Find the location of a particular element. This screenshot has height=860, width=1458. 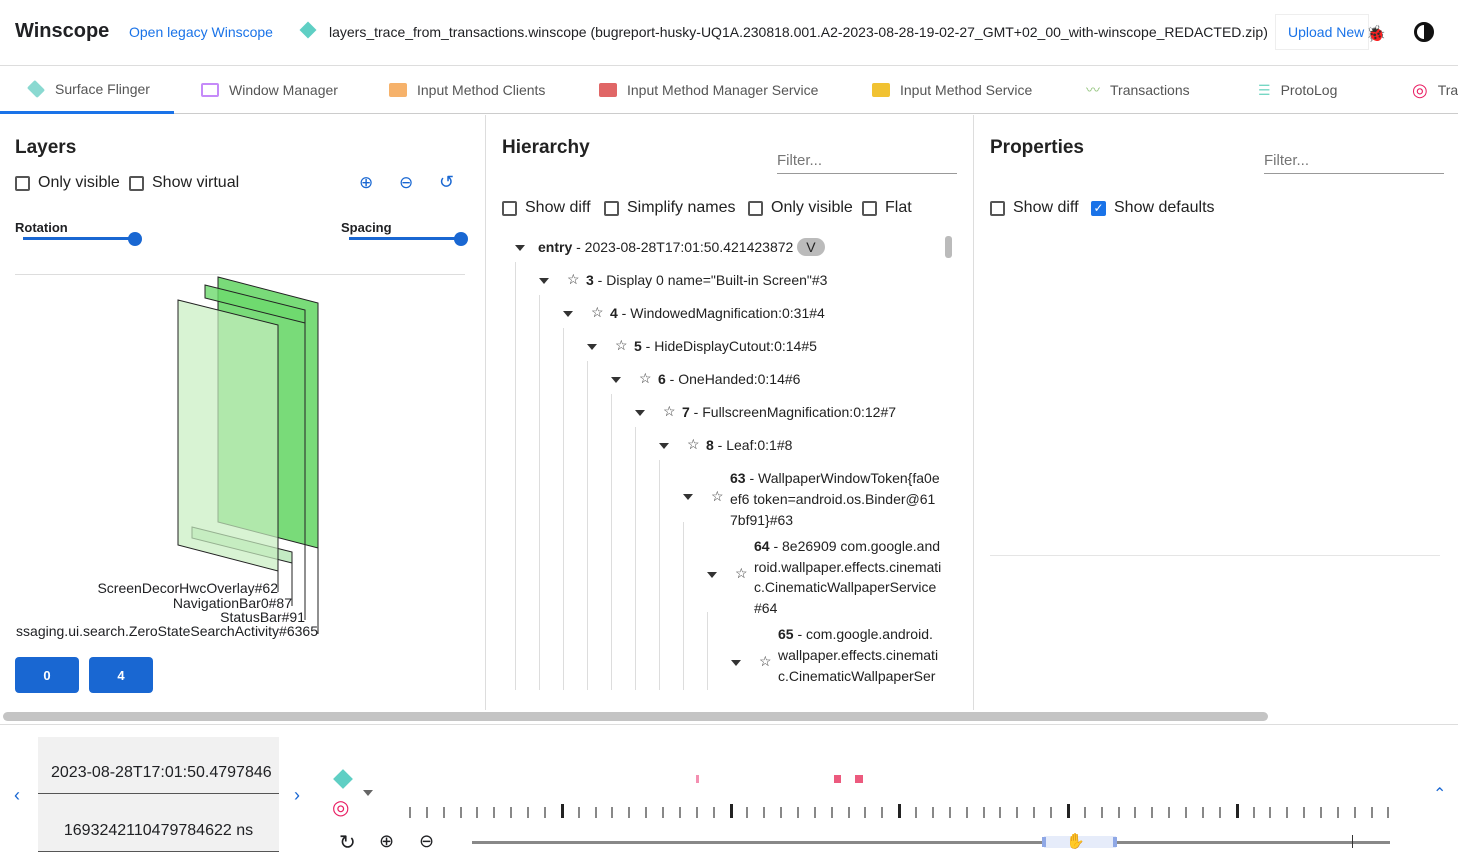

zoom-out-icon: ⊖ is located at coordinates (427, 841).